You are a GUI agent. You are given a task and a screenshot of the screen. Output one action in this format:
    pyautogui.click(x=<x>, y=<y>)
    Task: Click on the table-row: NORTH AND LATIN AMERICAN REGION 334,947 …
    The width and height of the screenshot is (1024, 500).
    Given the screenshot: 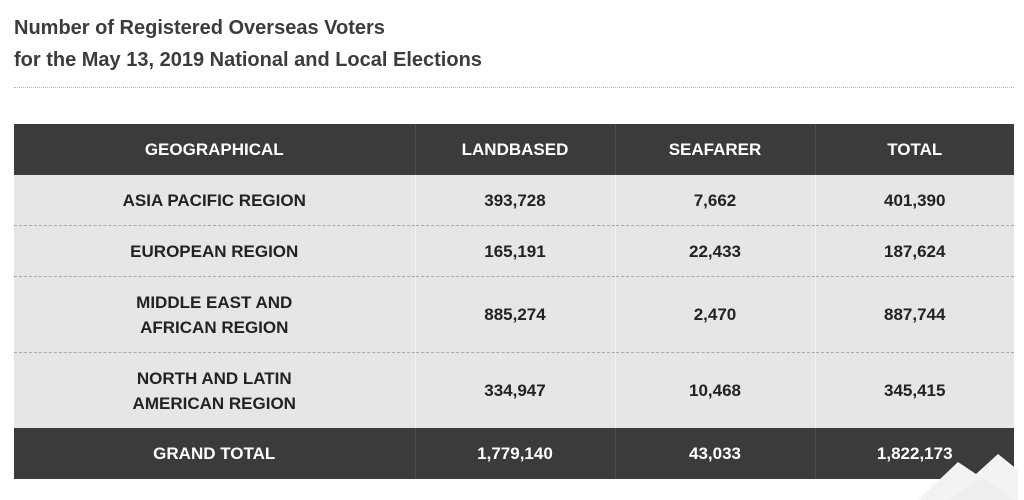 What is the action you would take?
    pyautogui.click(x=514, y=390)
    